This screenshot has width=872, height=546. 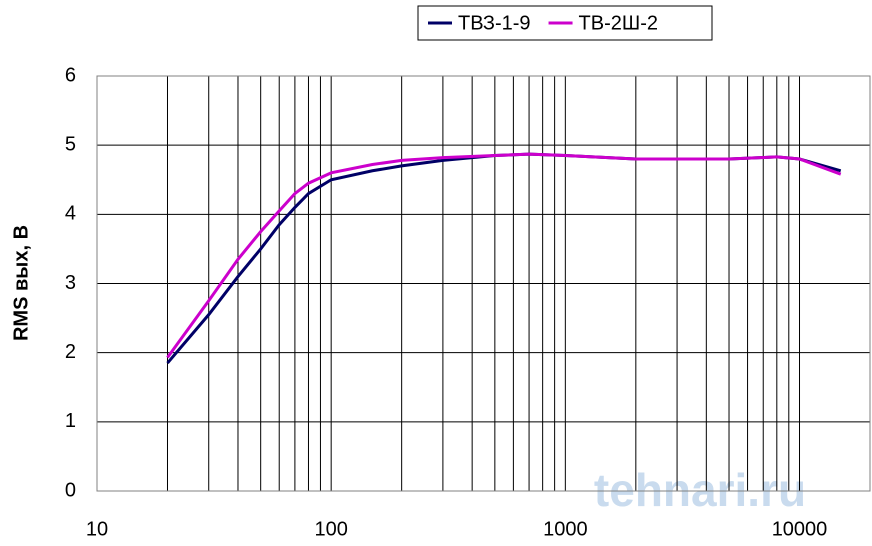 What do you see at coordinates (70, 283) in the screenshot?
I see `y-tick-label: 3` at bounding box center [70, 283].